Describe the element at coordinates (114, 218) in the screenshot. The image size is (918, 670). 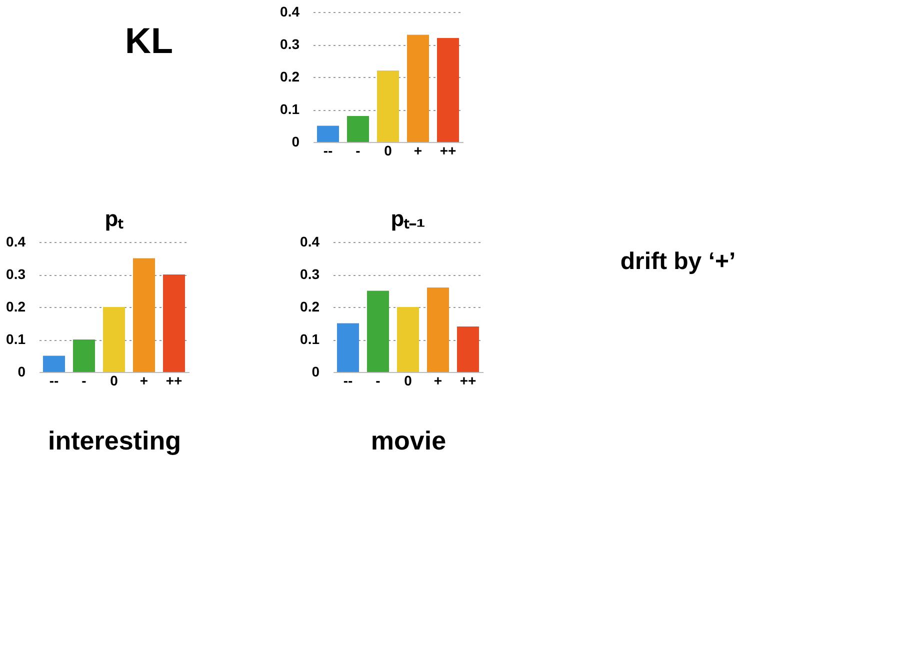
I see `chart-title: pₜ` at that location.